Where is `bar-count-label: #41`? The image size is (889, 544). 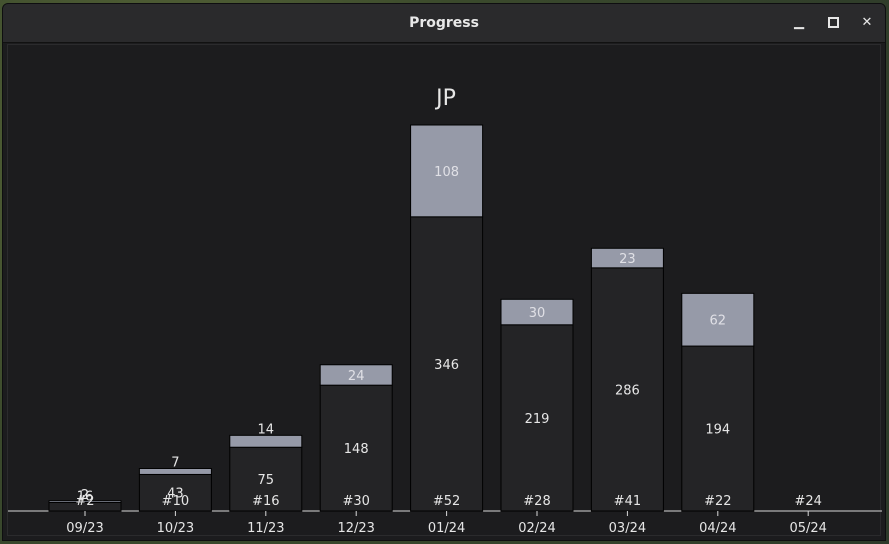
bar-count-label: #41 is located at coordinates (627, 501).